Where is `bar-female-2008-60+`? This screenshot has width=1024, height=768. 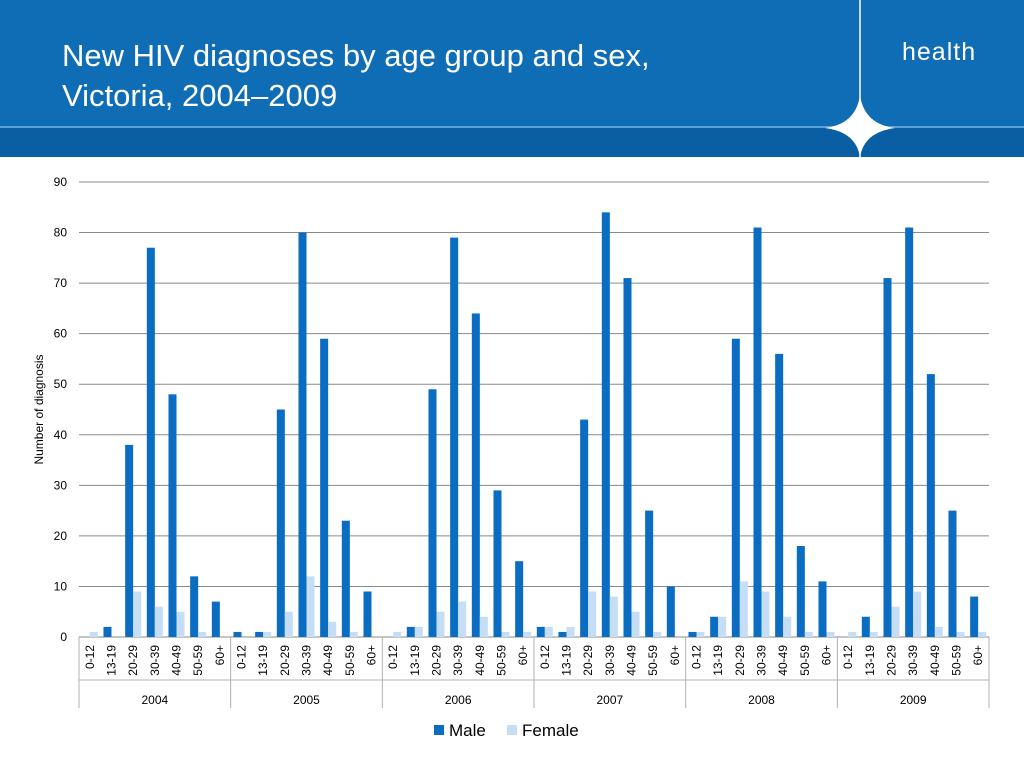 bar-female-2008-60+ is located at coordinates (830, 634).